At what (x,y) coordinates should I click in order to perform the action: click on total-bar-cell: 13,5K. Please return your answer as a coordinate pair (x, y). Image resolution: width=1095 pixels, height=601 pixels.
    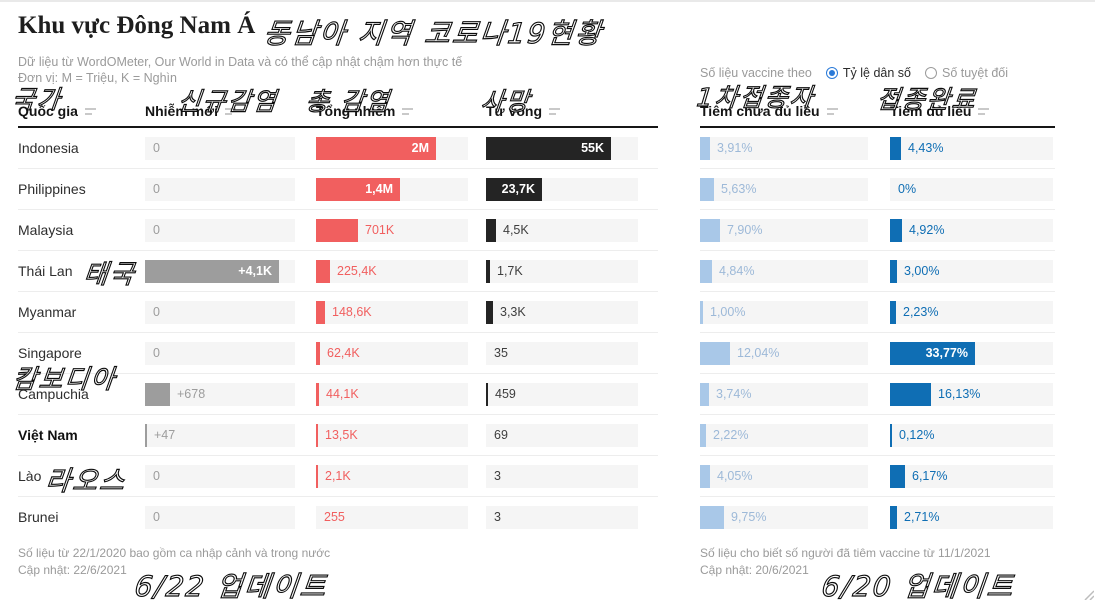
    Looking at the image, I should click on (392, 435).